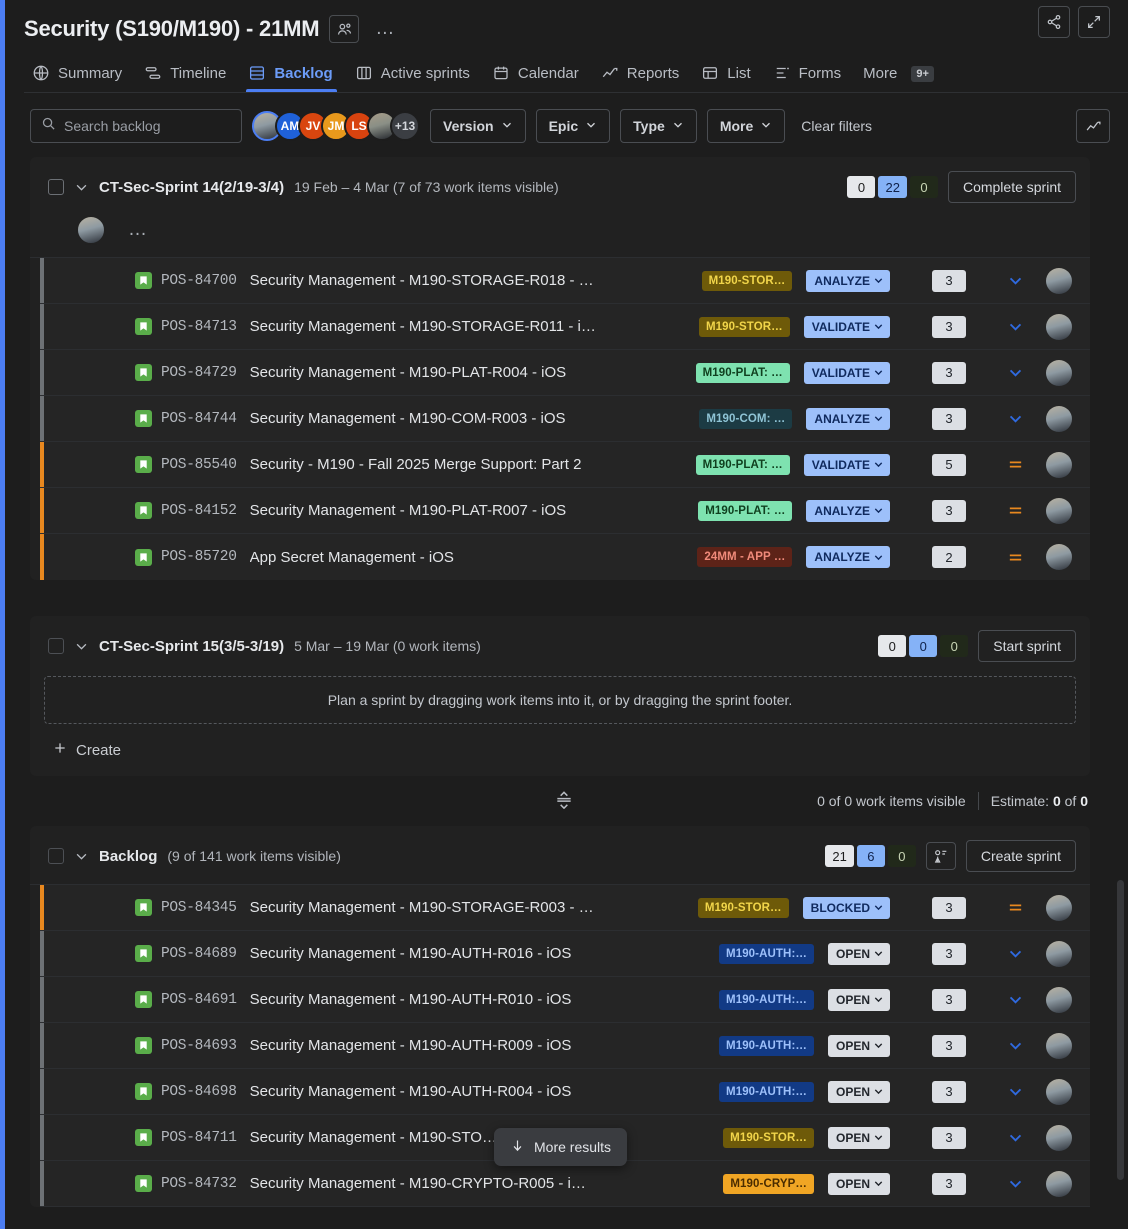  Describe the element at coordinates (726, 76) in the screenshot. I see `tab-list: List` at that location.